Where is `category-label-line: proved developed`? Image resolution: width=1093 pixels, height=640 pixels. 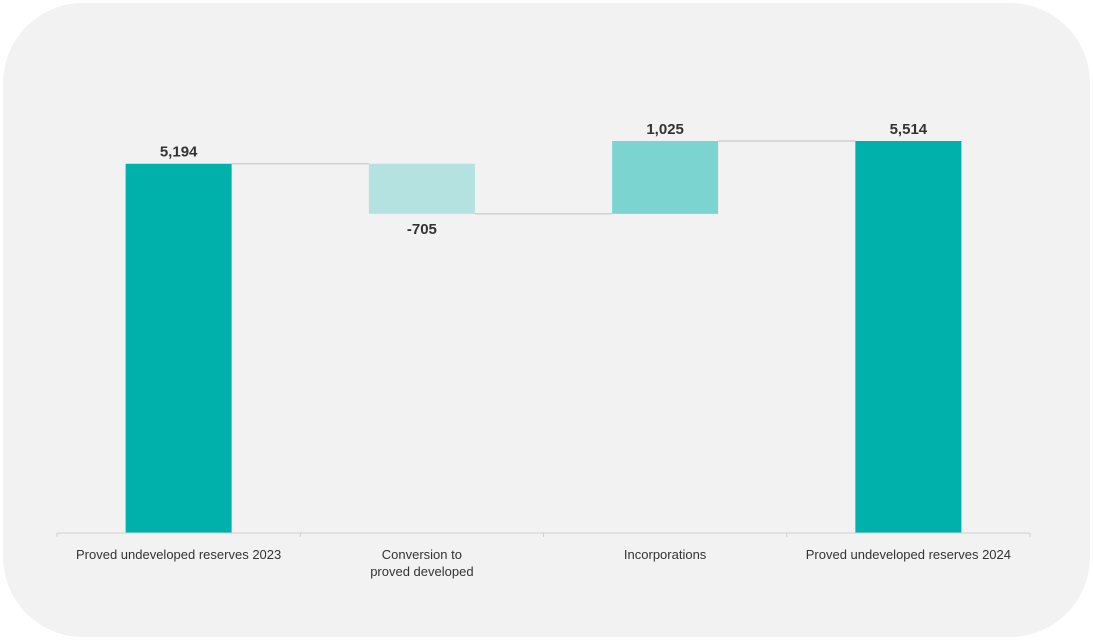 category-label-line: proved developed is located at coordinates (421, 571).